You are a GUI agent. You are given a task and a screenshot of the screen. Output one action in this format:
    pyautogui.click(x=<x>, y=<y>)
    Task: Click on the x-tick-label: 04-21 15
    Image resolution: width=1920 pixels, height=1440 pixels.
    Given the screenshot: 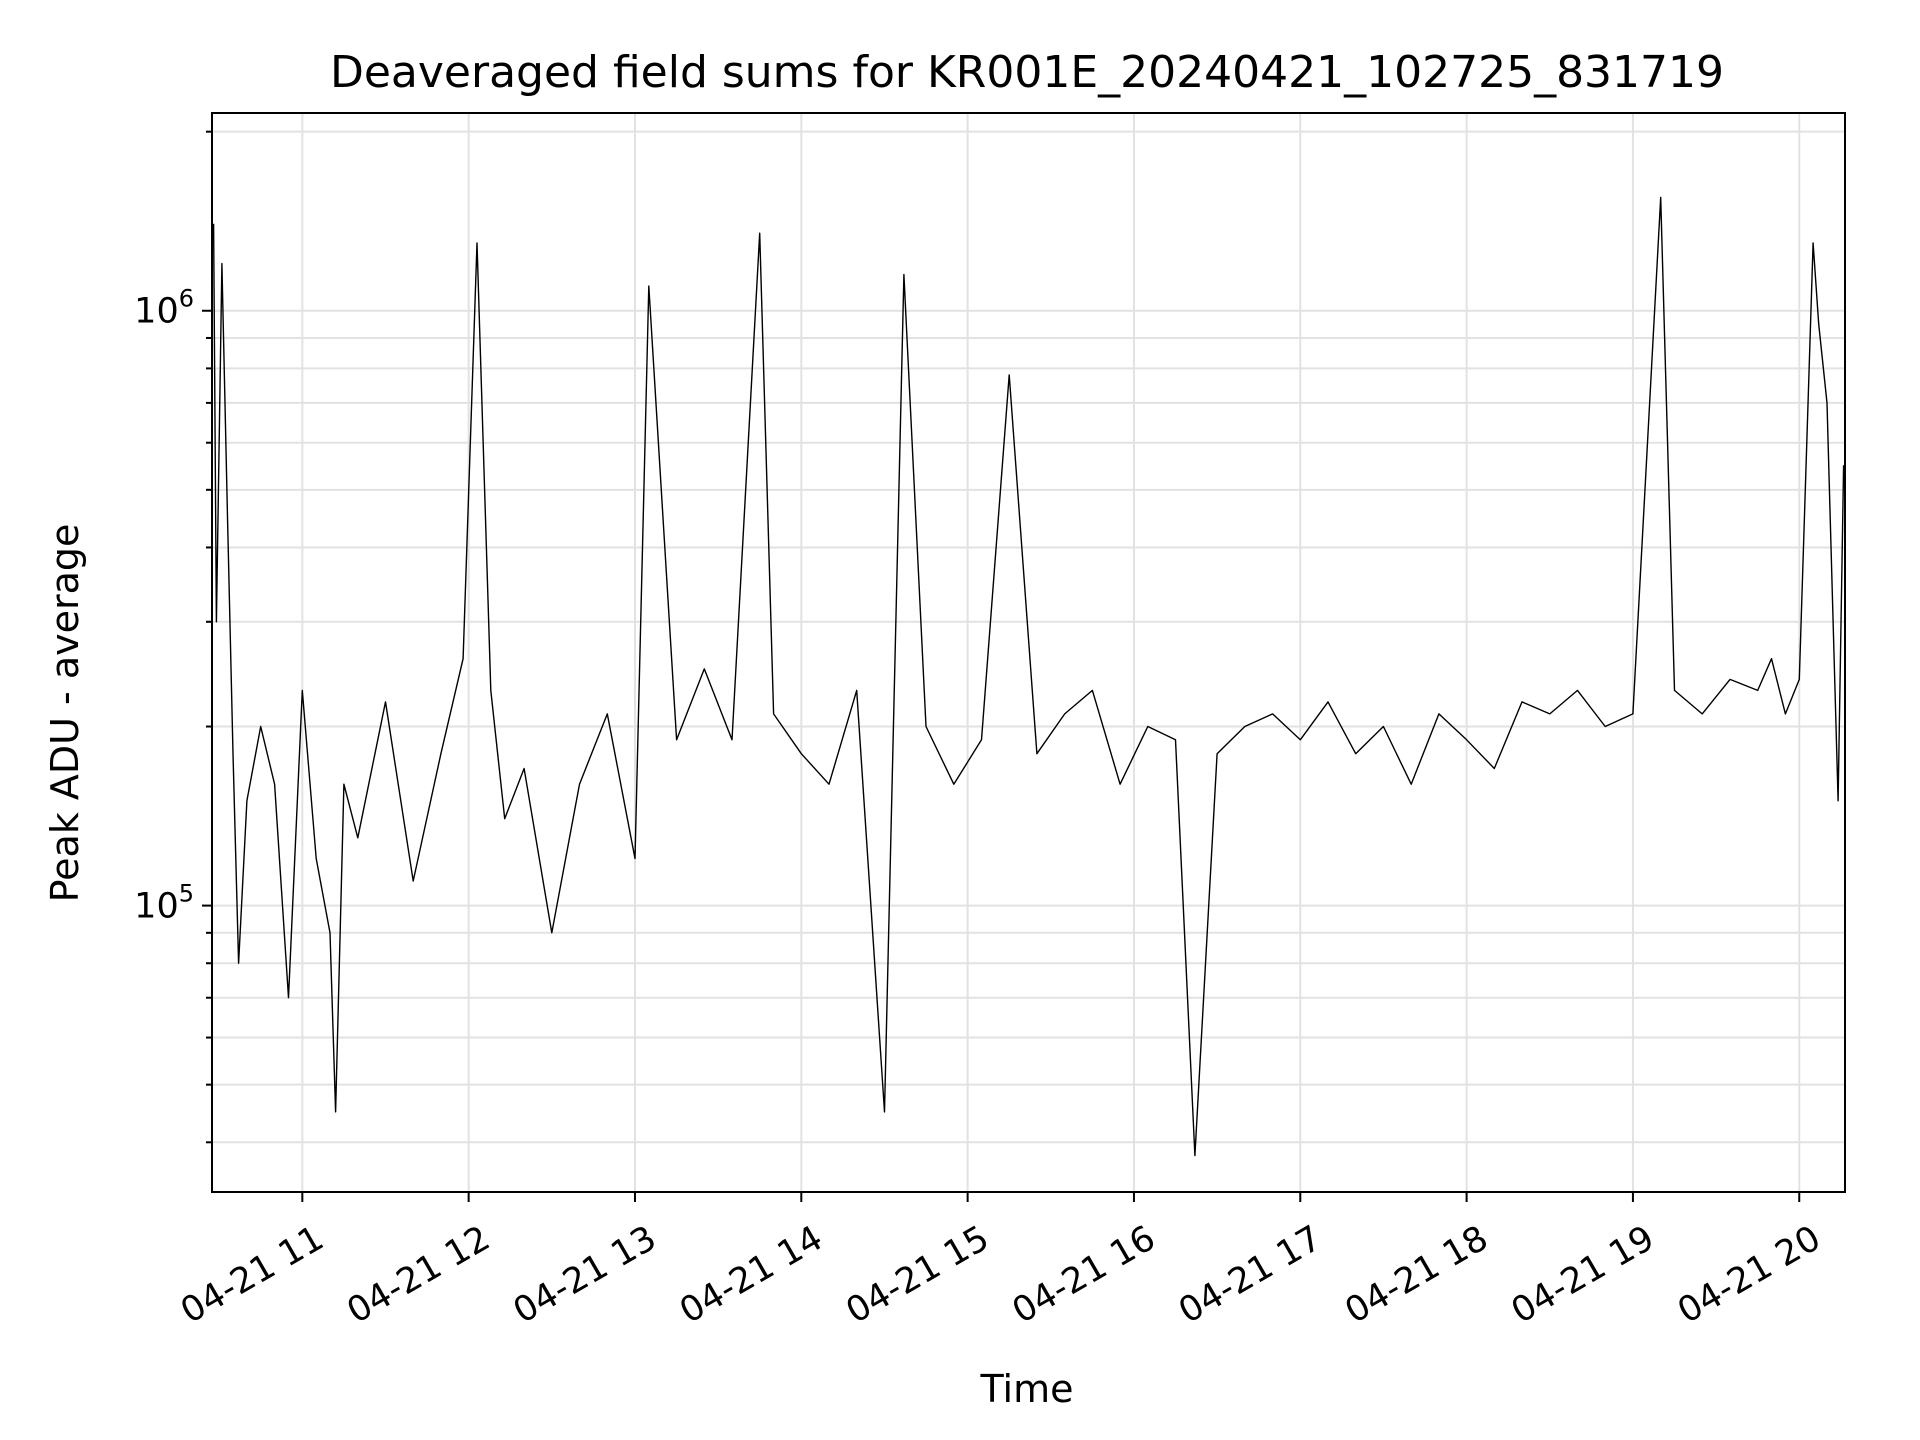 What is the action you would take?
    pyautogui.click(x=918, y=1274)
    